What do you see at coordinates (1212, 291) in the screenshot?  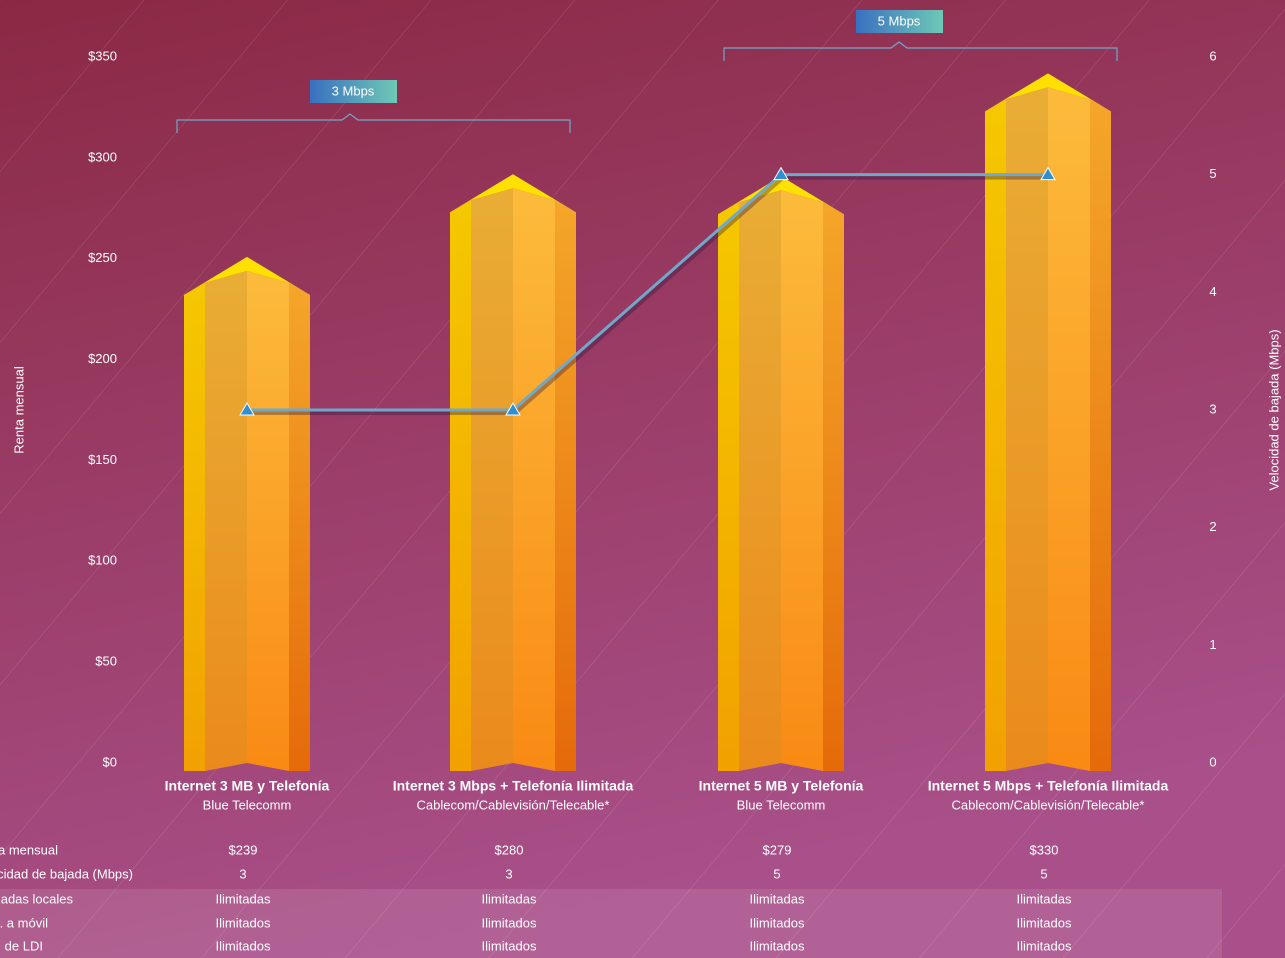 I see `y2-tick-label: 4` at bounding box center [1212, 291].